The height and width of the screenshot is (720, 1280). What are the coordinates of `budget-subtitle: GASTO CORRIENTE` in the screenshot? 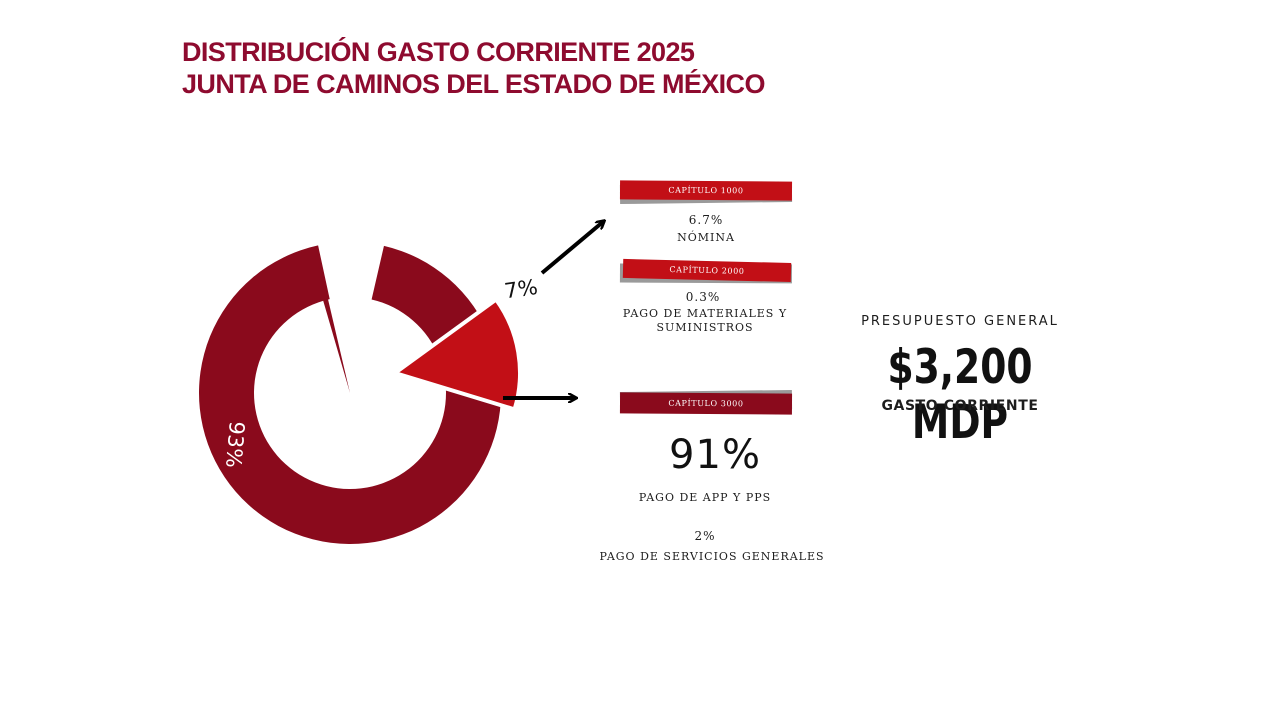 It's located at (960, 406).